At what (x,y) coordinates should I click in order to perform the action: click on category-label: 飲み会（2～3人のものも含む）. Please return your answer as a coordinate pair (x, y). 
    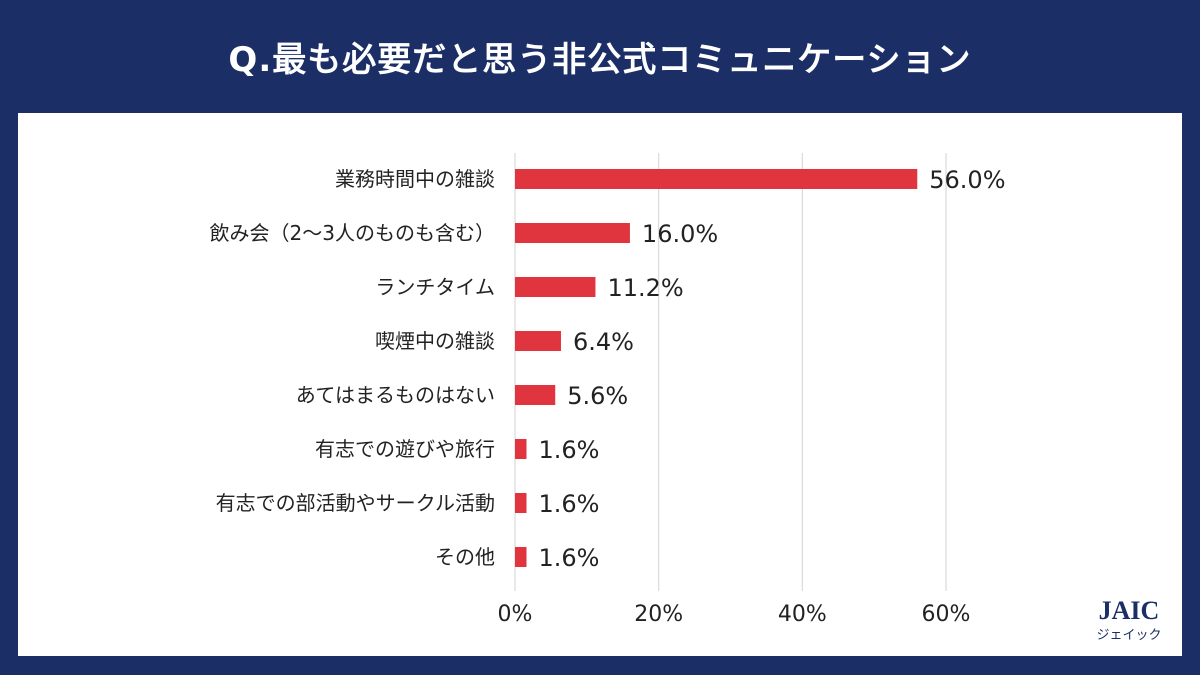
    Looking at the image, I should click on (352, 233).